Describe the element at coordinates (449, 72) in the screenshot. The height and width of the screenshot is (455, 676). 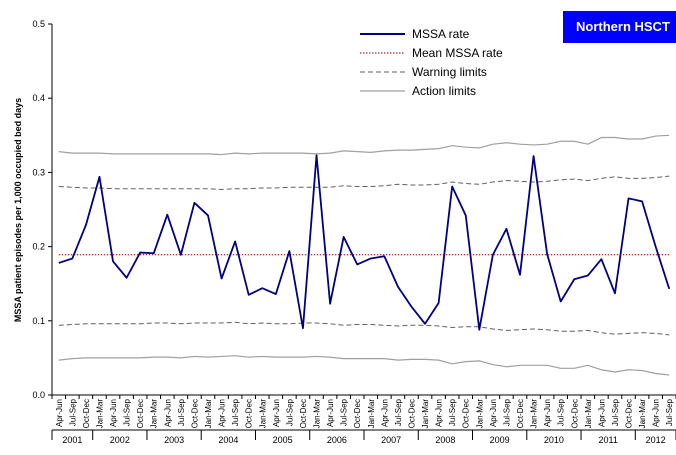
I see `legend-label-warning: Warning limits` at that location.